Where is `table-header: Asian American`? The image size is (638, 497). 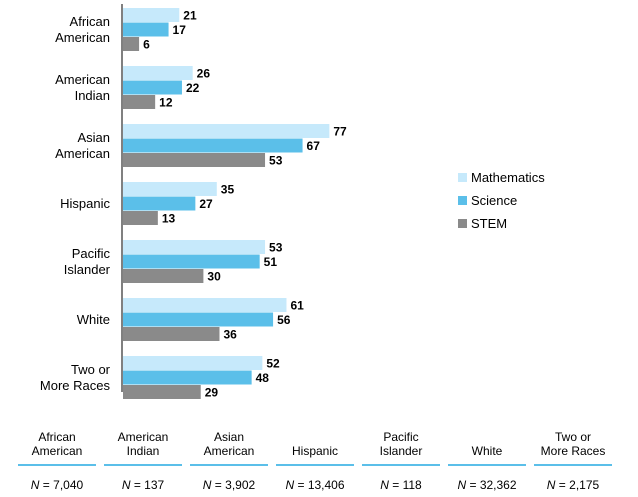
table-header: Asian American is located at coordinates (229, 444).